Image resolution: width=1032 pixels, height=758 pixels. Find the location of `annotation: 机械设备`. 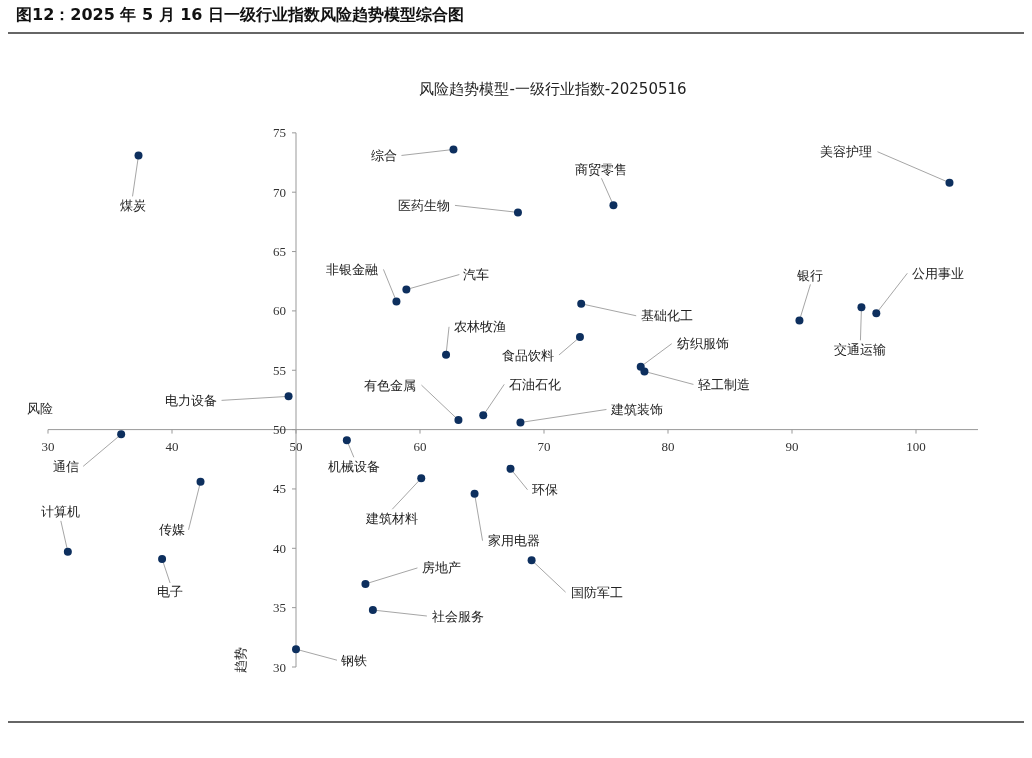

annotation: 机械设备 is located at coordinates (353, 466).